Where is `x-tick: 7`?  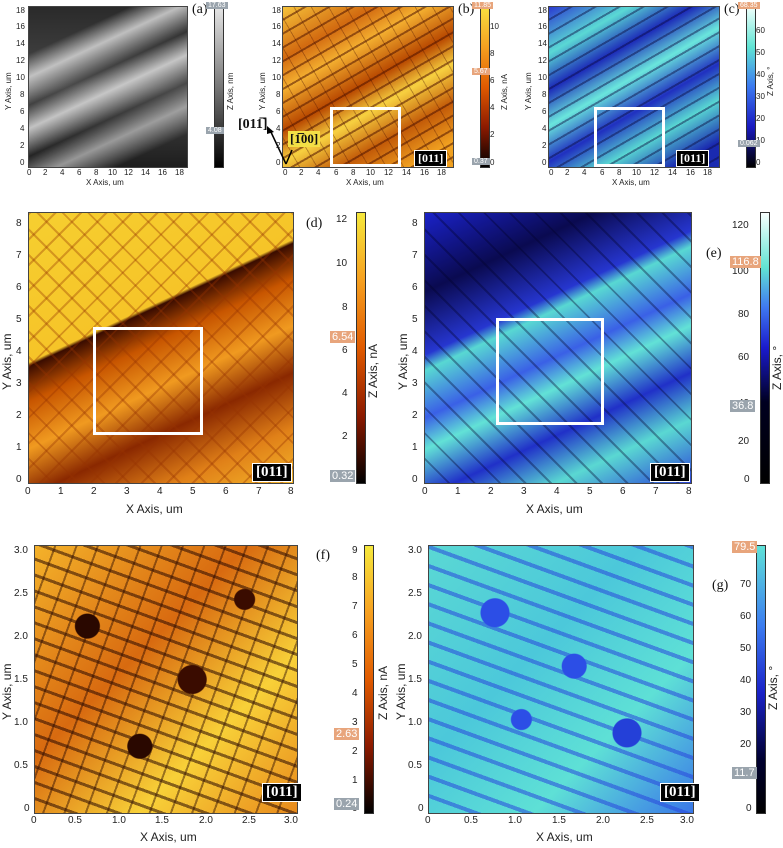
x-tick: 7 is located at coordinates (259, 491).